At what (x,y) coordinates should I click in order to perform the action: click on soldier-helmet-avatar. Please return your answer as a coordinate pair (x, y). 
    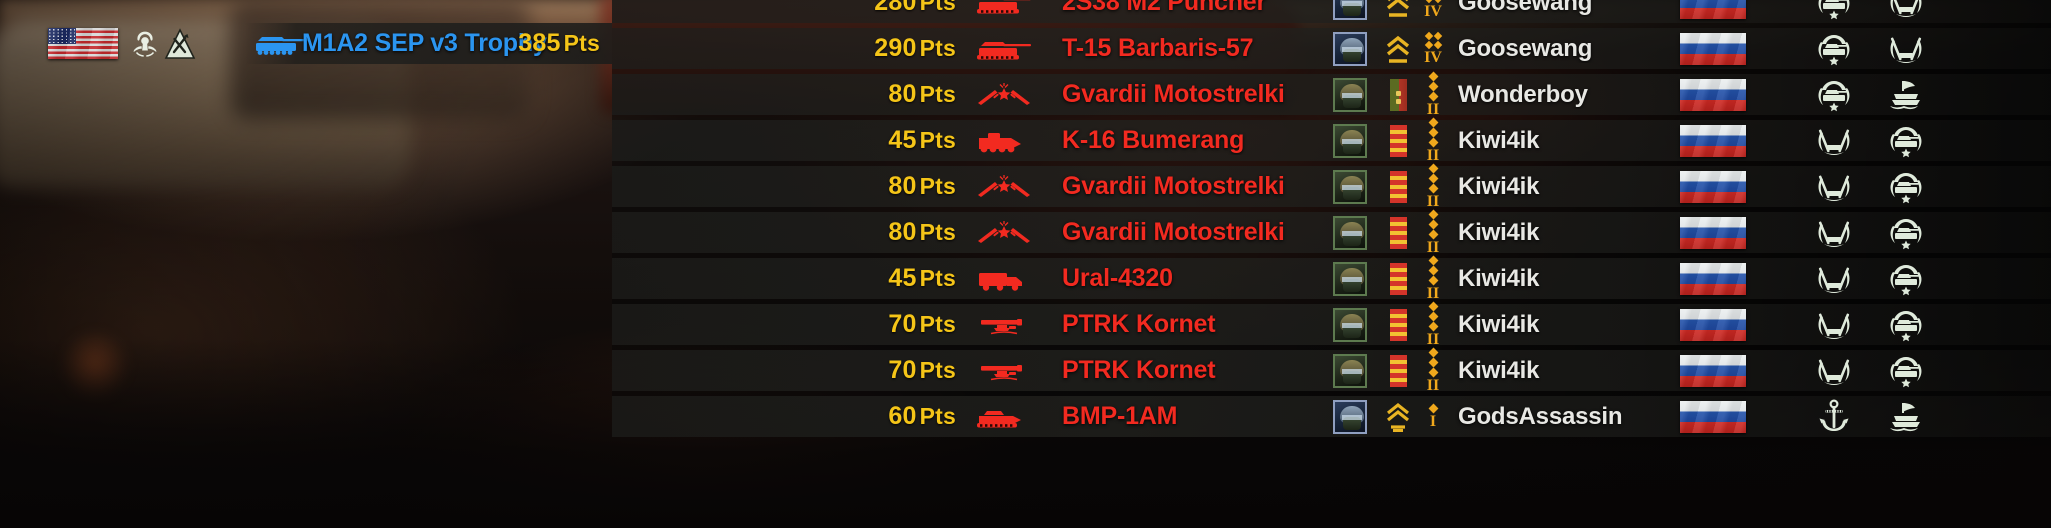
    Looking at the image, I should click on (1350, 48).